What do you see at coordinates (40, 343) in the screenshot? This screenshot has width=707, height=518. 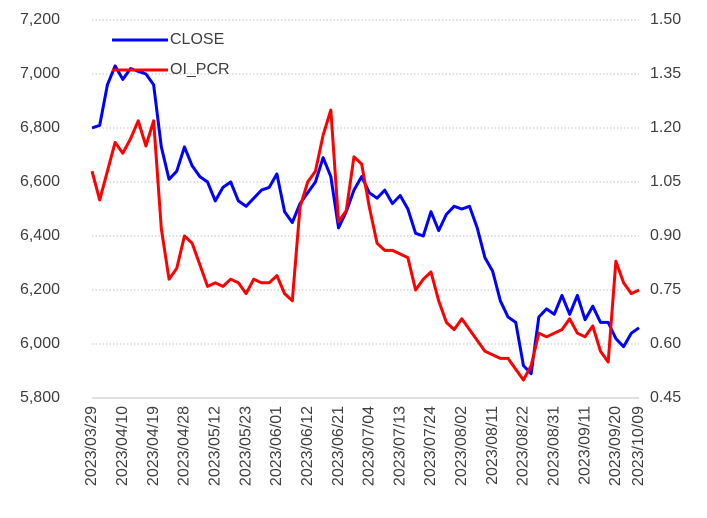 I see `y-tick-label: 6,000` at bounding box center [40, 343].